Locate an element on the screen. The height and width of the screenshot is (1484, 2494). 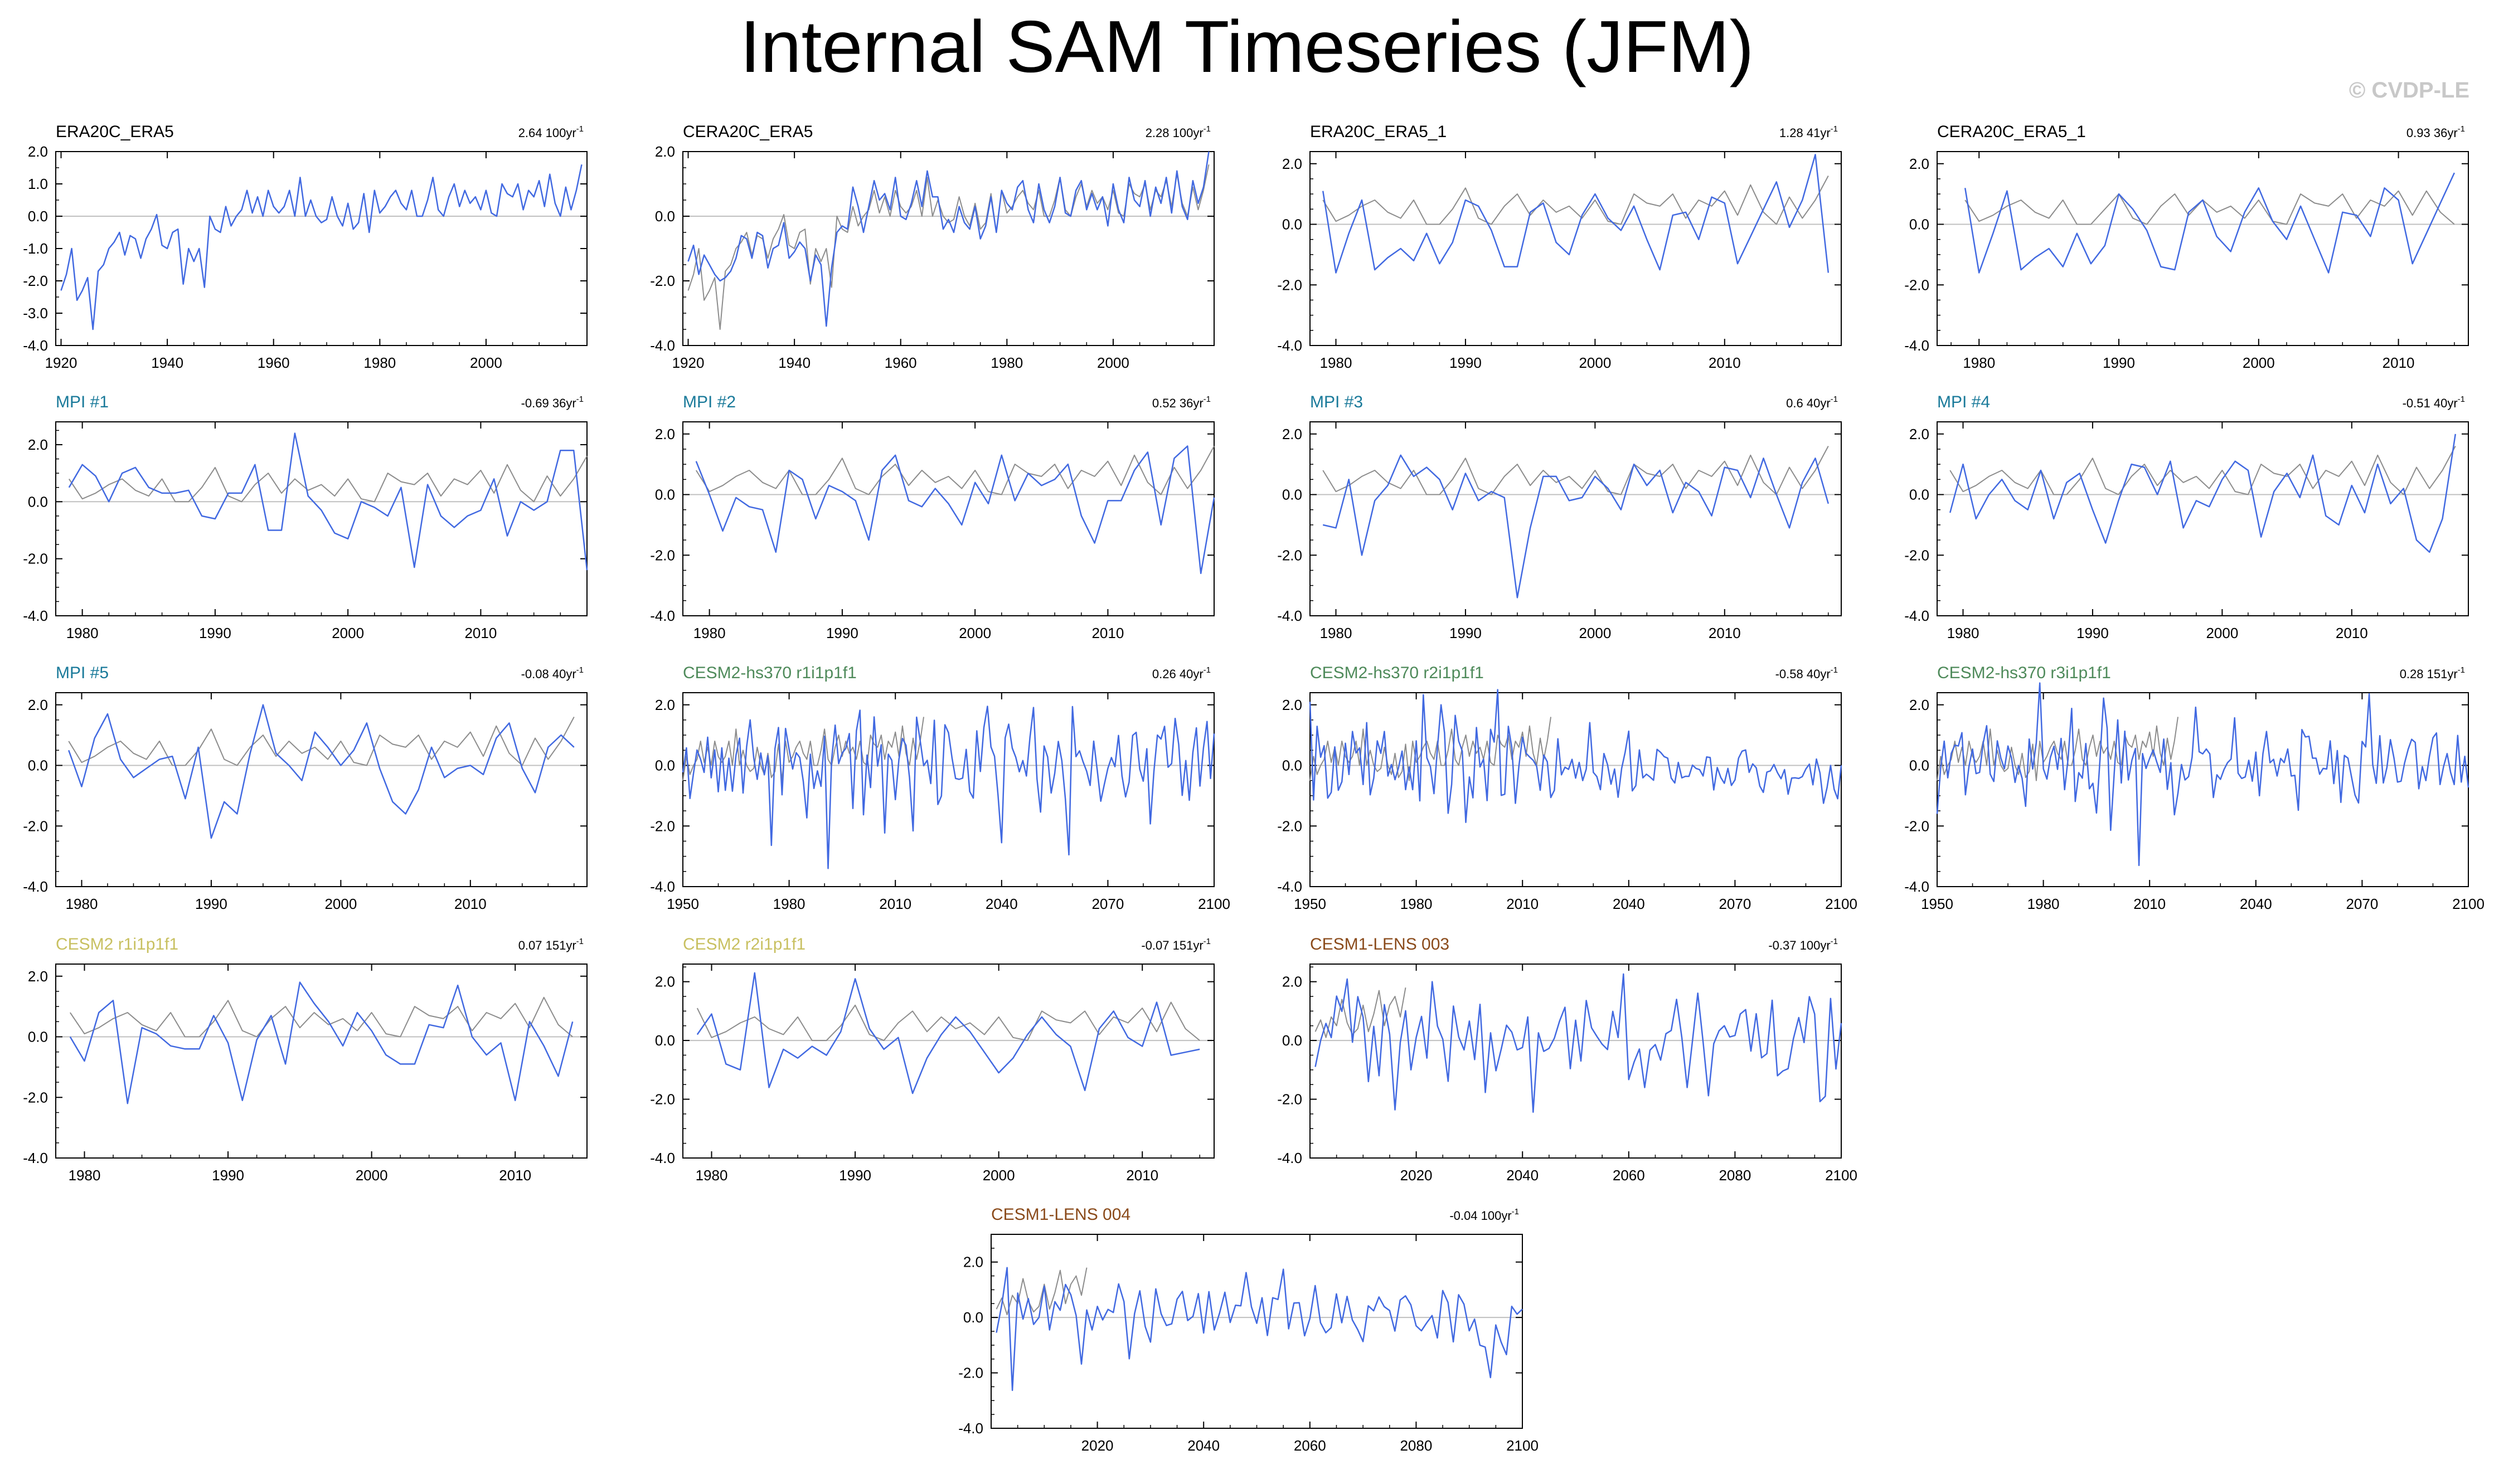
page-title: Internal SAM Timeseries (JFM) is located at coordinates (1247, 46).